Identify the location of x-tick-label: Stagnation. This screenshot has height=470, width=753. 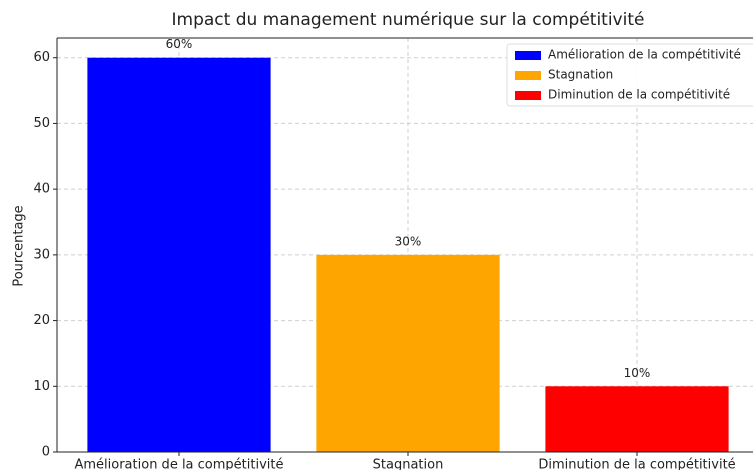
(408, 464).